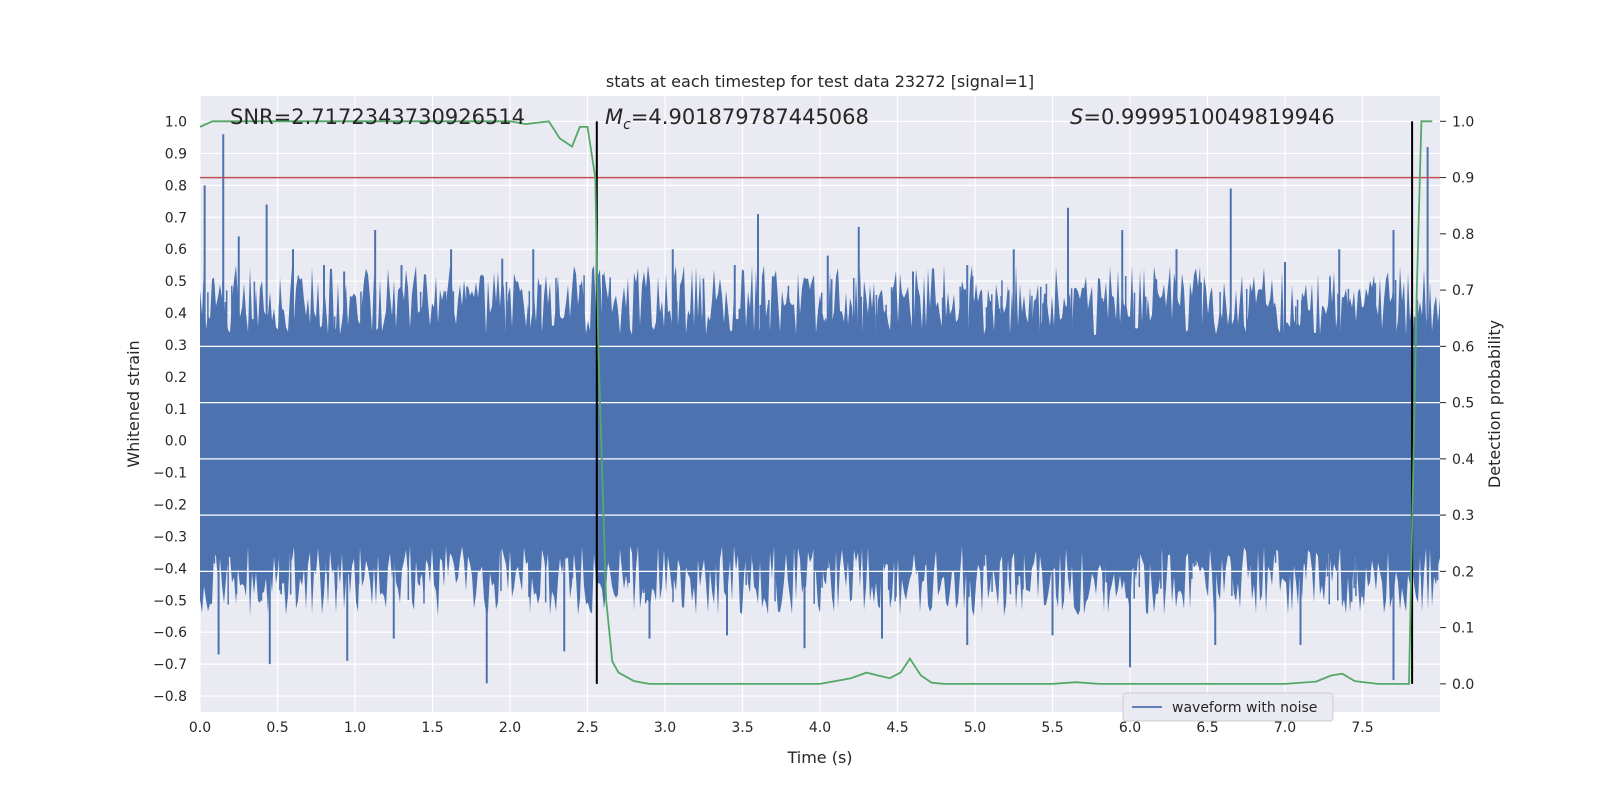 This screenshot has width=1600, height=800. What do you see at coordinates (750, 117) in the screenshot?
I see `chirp-mass-value: =4.901879787445068` at bounding box center [750, 117].